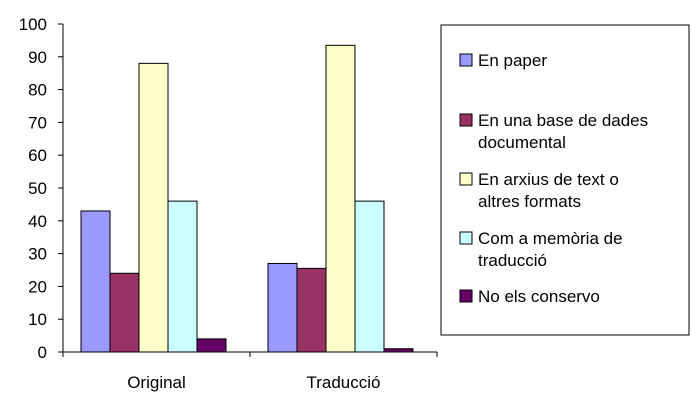 This screenshot has width=691, height=393. I want to click on y-axis-ticks: 0 10 20 30 40 50 60 70 80 90 100, so click(41, 188).